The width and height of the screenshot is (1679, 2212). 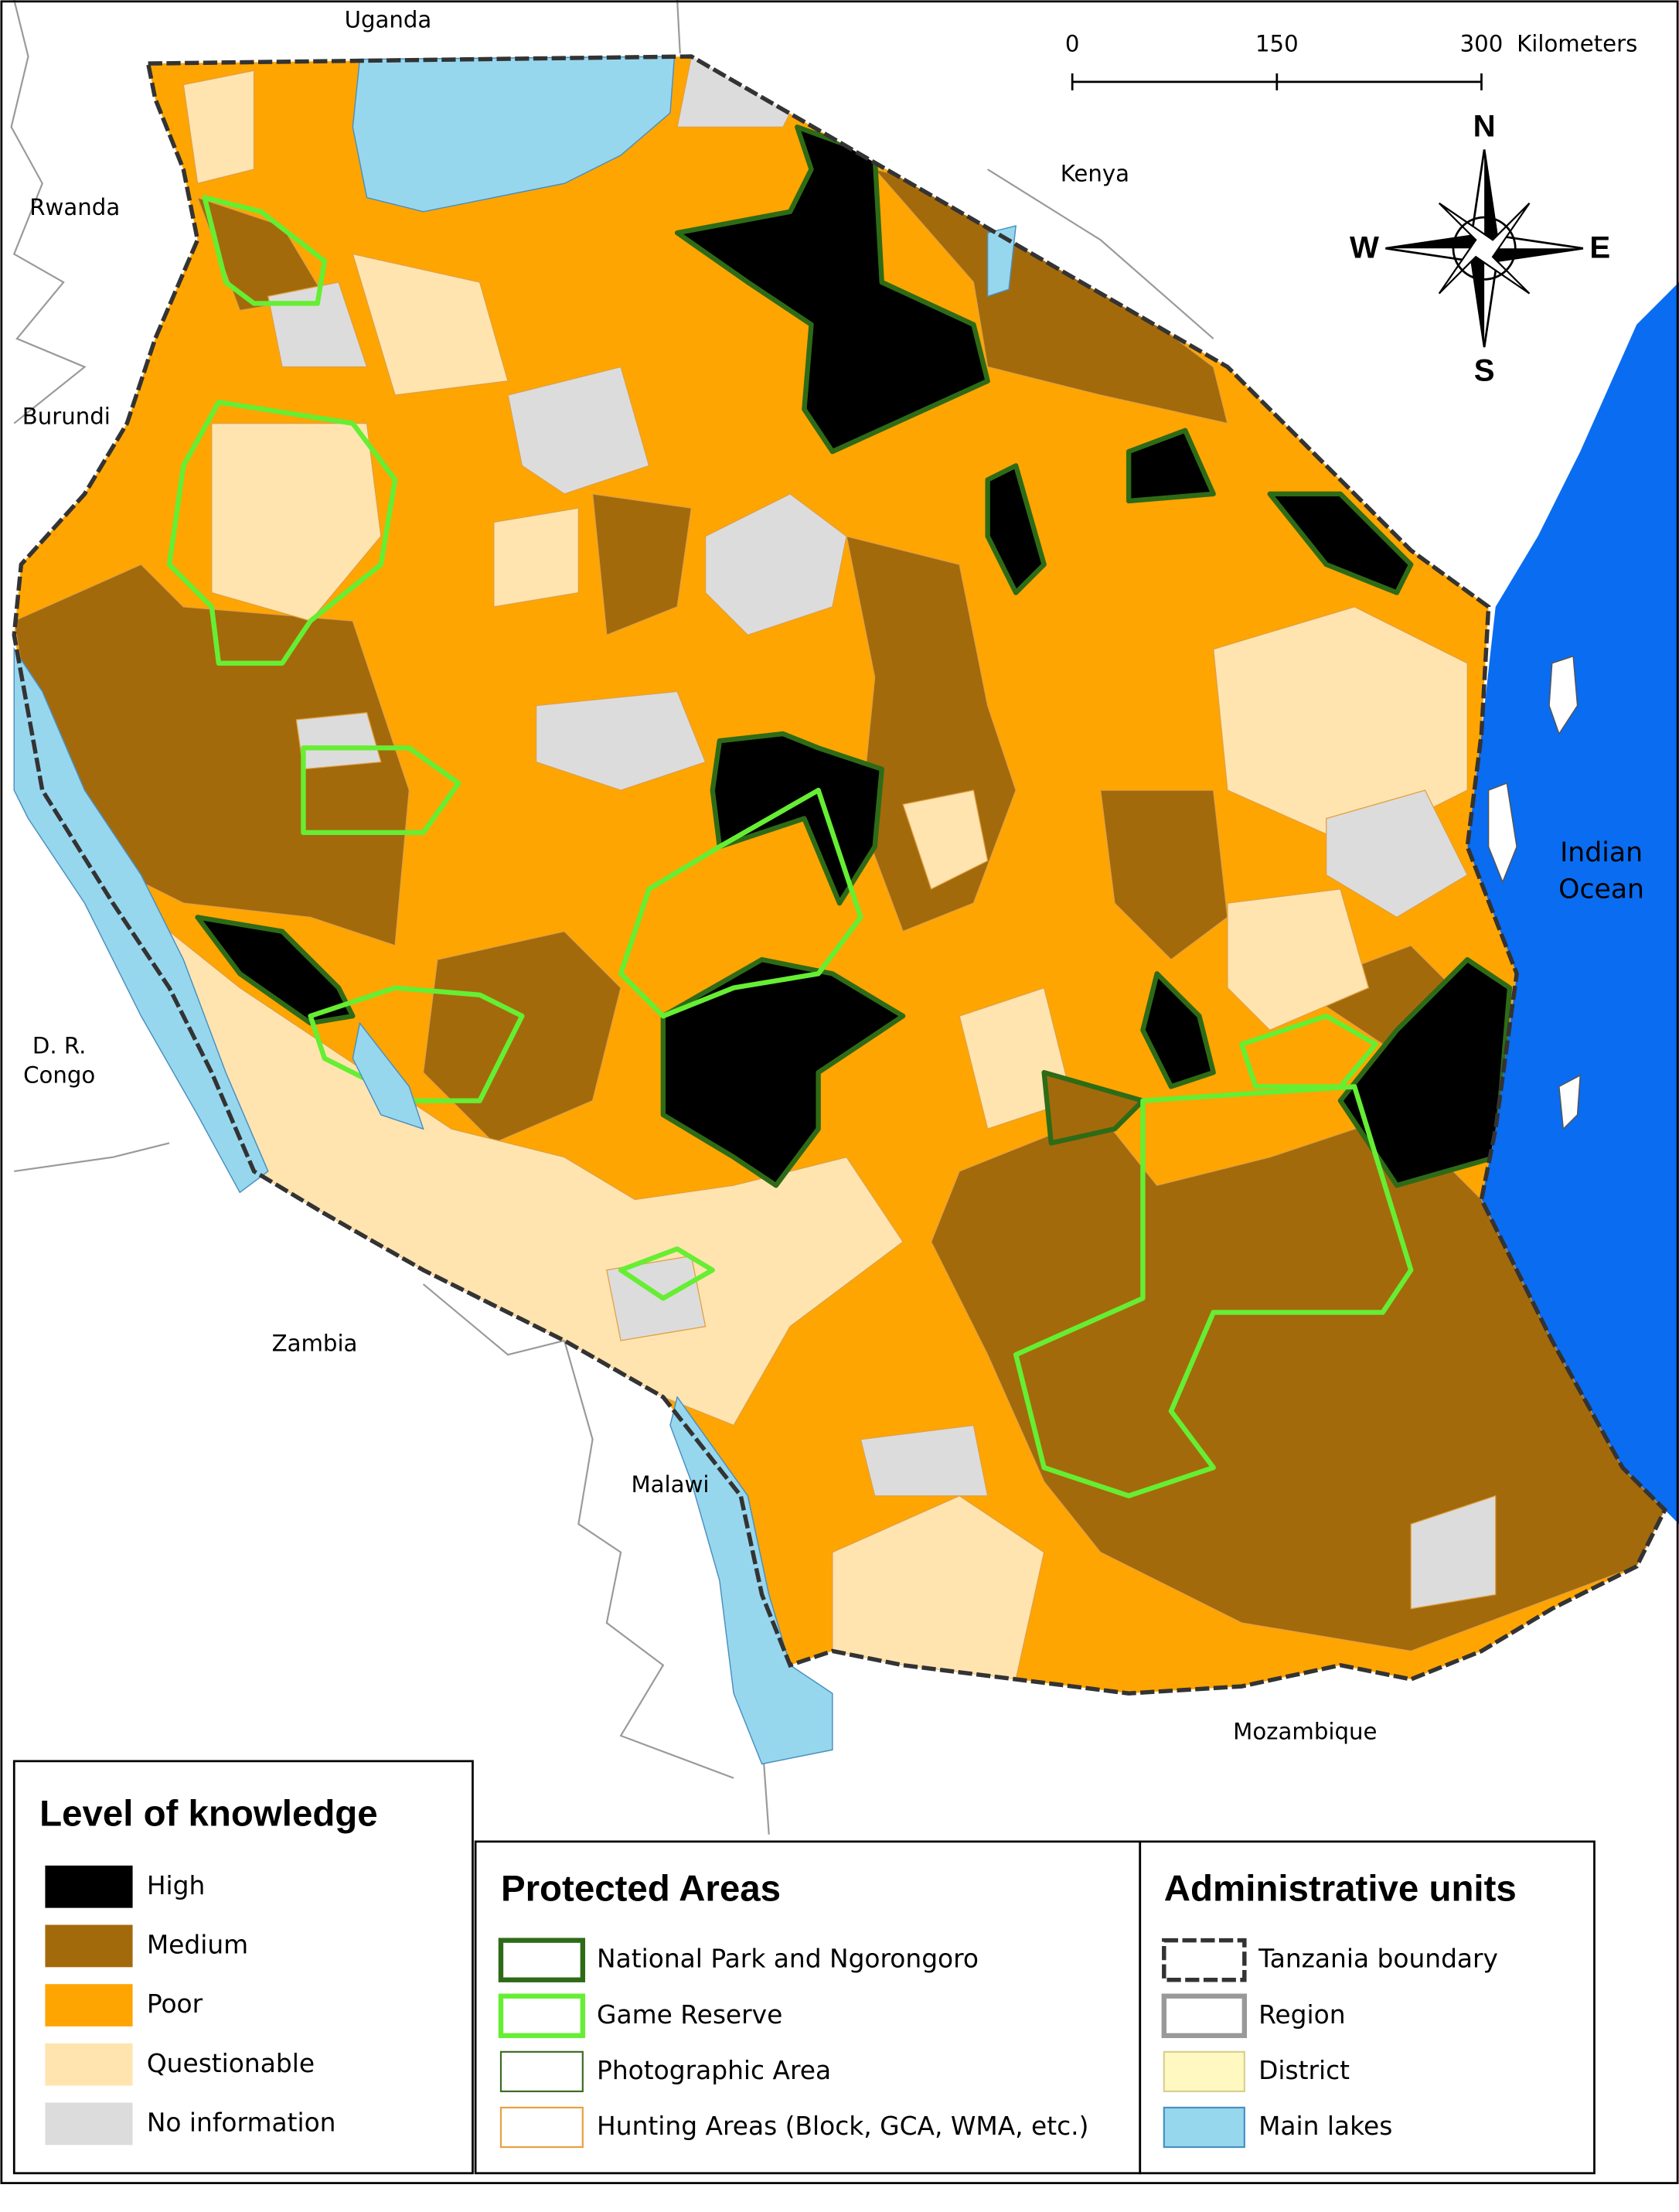 I want to click on legend-label: Hunting Areas (Block, GCA, WMA, etc.), so click(x=842, y=2126).